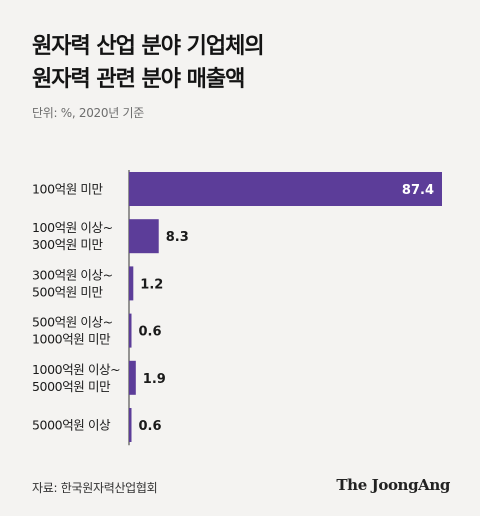 The width and height of the screenshot is (480, 516). I want to click on category-label: 100억원 미만, so click(68, 189).